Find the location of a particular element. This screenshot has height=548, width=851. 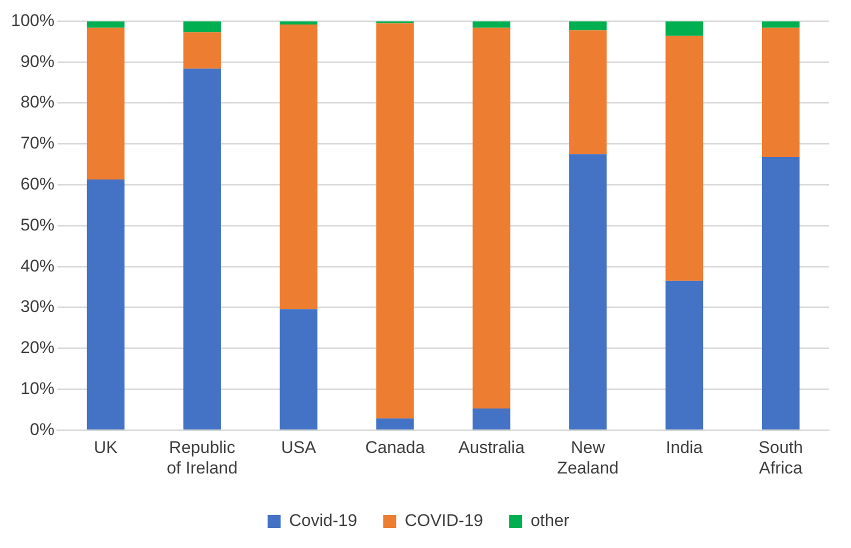

x-tick-label: Republic of Ireland is located at coordinates (202, 458).